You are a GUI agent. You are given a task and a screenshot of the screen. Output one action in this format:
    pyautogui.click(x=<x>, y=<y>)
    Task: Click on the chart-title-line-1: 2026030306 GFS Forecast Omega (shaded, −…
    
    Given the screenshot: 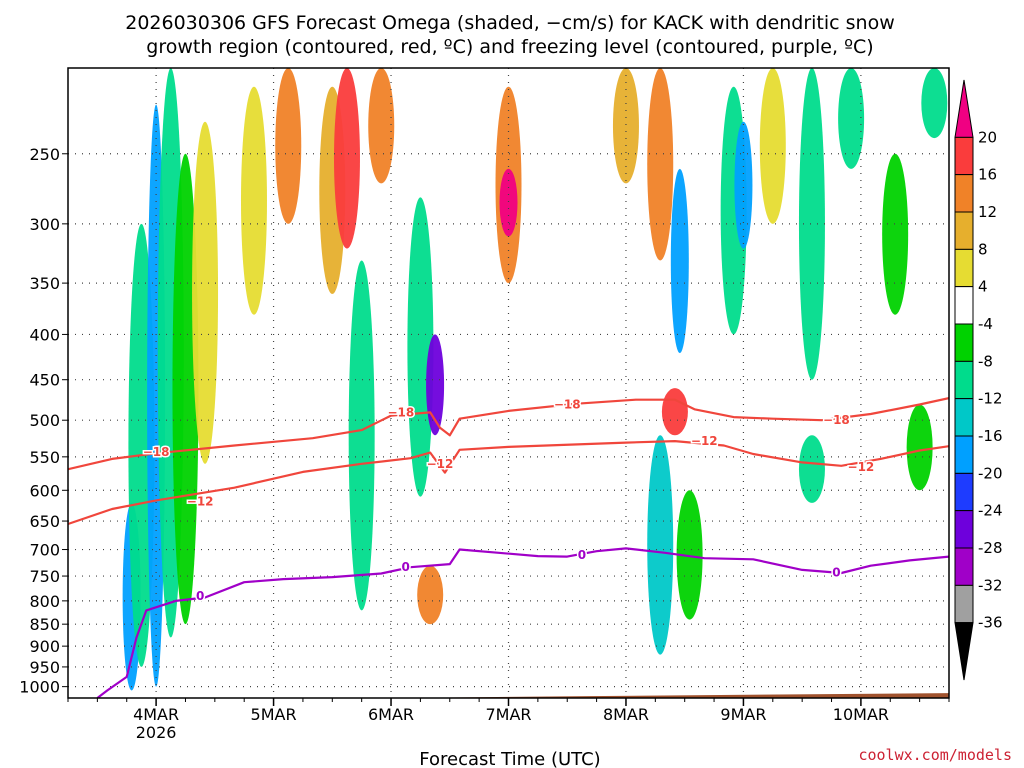 What is the action you would take?
    pyautogui.click(x=510, y=23)
    